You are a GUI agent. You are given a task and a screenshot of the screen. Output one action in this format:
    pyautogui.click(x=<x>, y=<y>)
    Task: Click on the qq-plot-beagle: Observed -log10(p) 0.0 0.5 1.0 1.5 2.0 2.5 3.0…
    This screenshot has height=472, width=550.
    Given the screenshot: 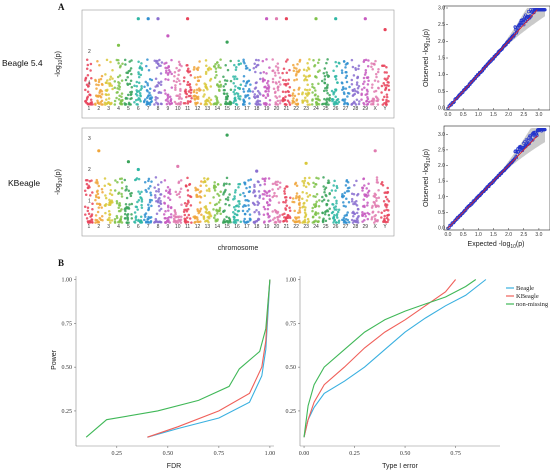 What is the action you would take?
    pyautogui.click(x=486, y=62)
    